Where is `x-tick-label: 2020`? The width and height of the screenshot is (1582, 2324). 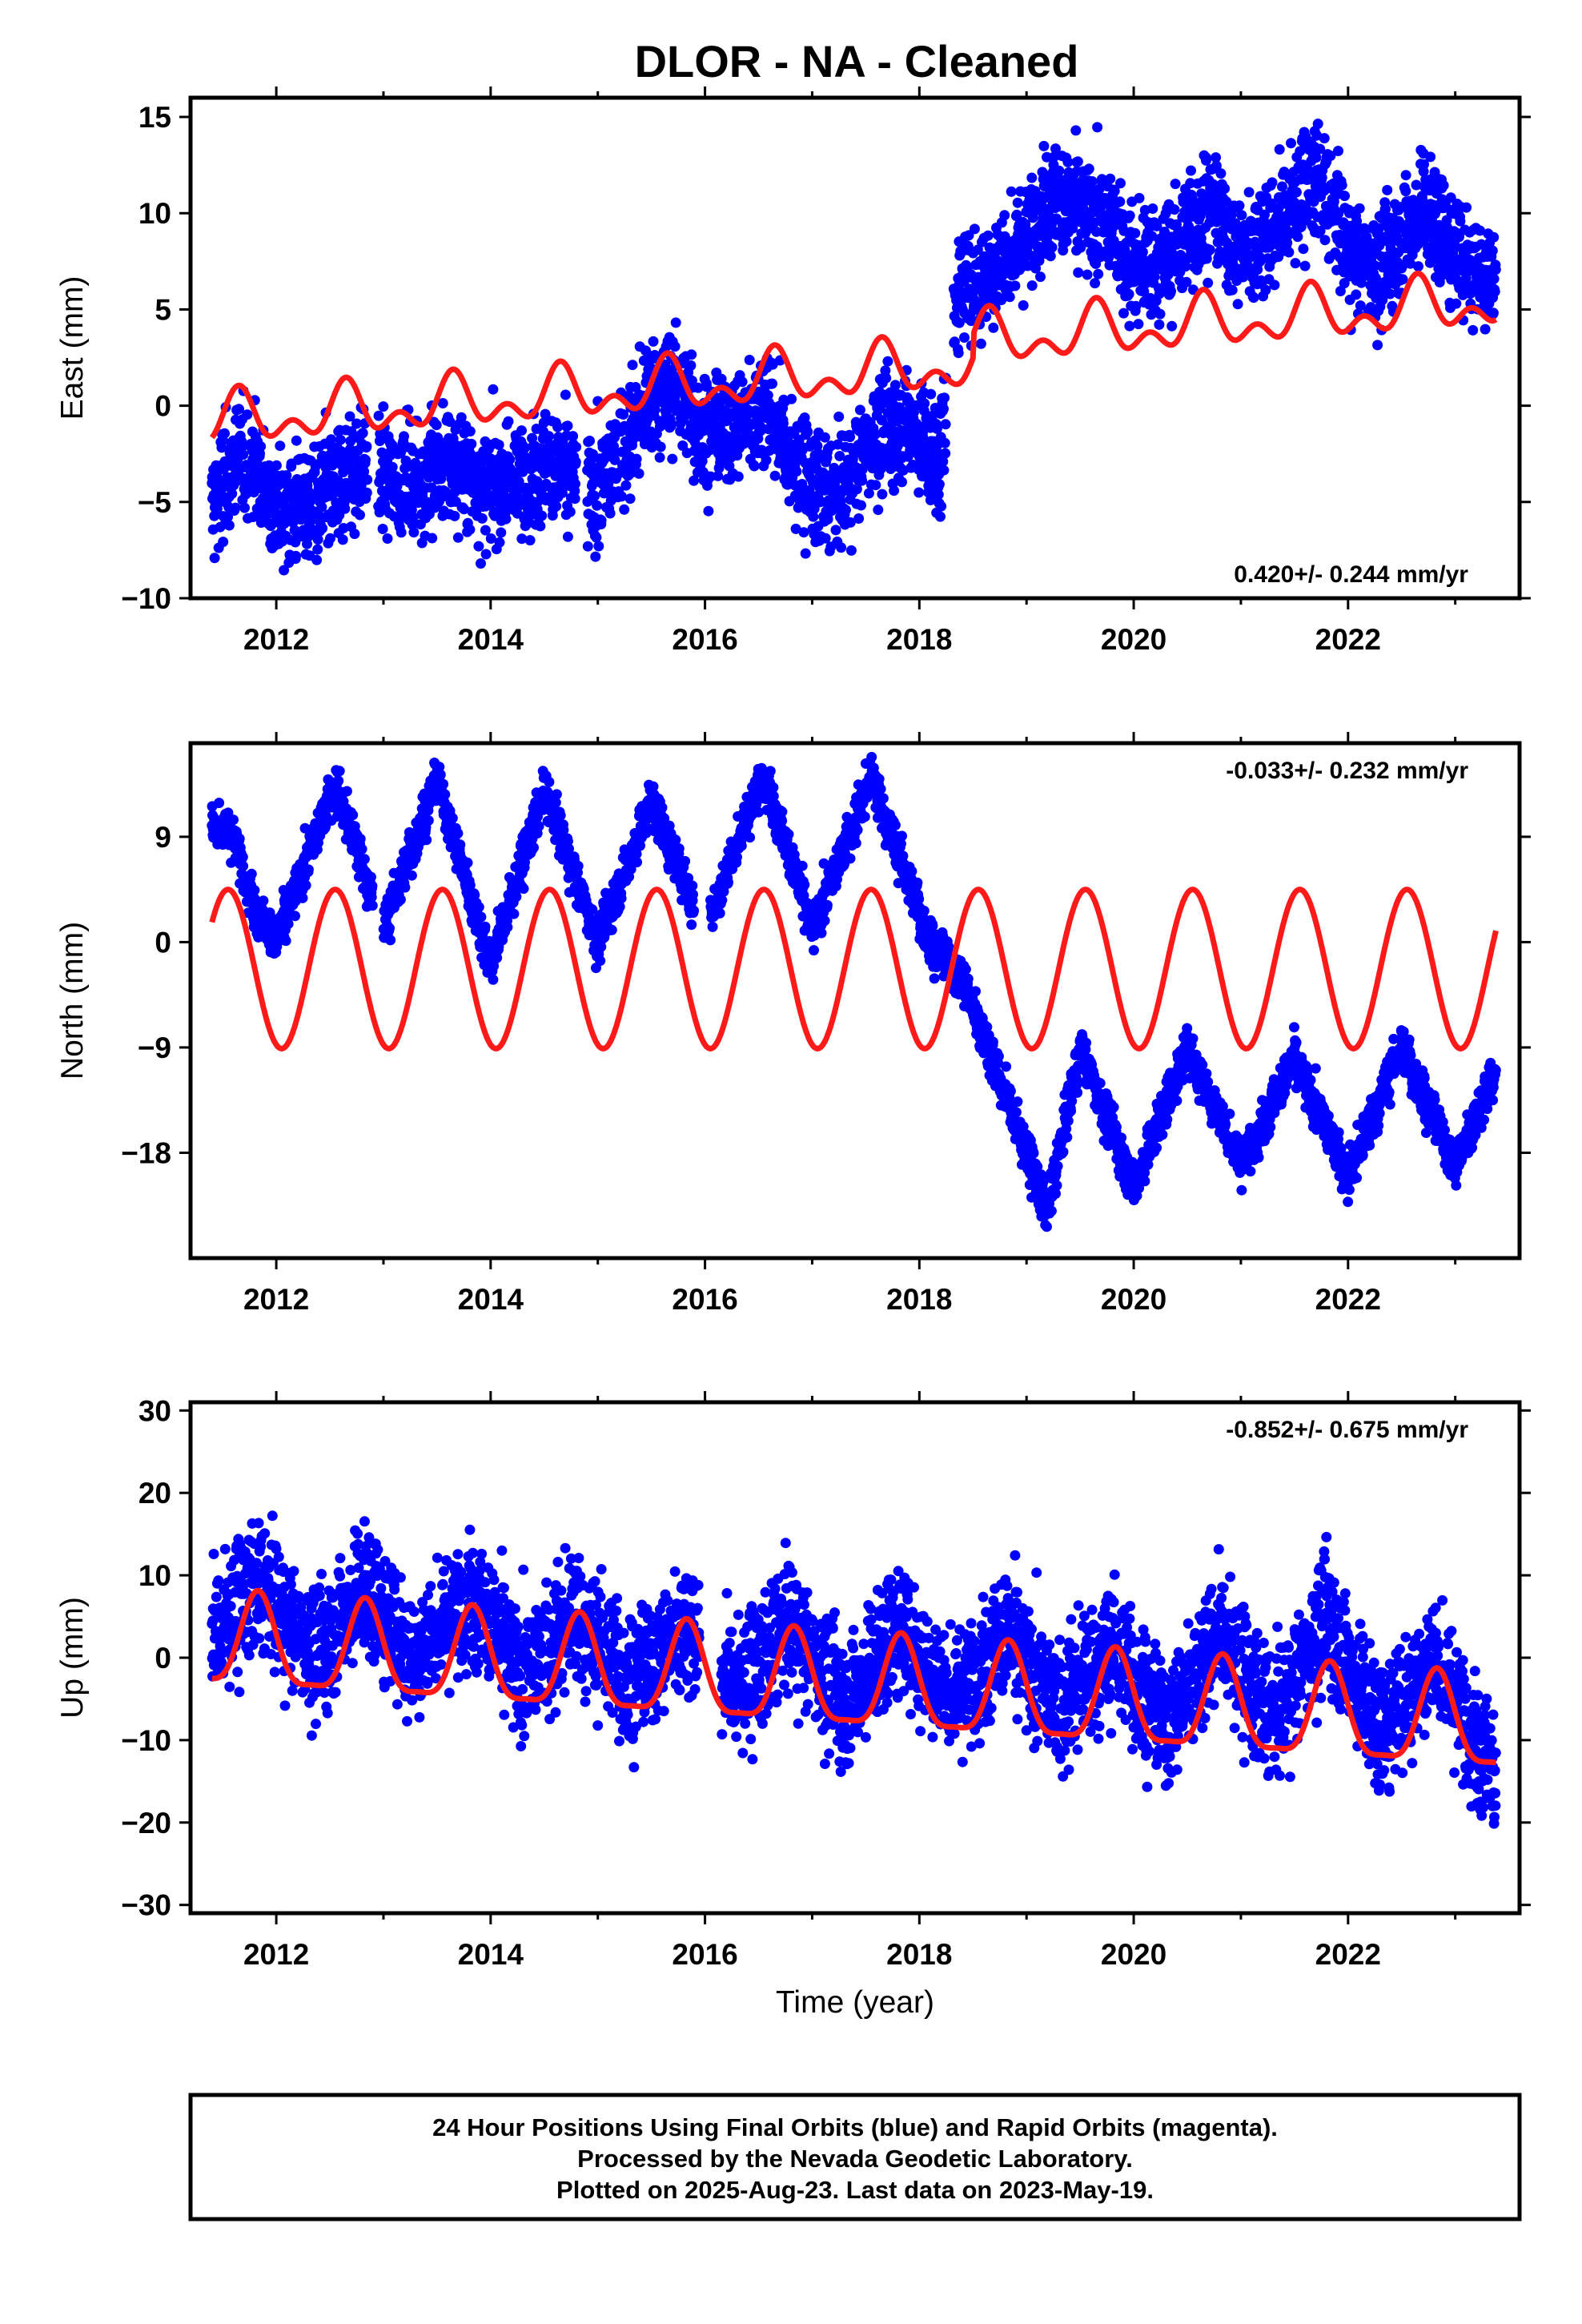
x-tick-label: 2020 is located at coordinates (1134, 639).